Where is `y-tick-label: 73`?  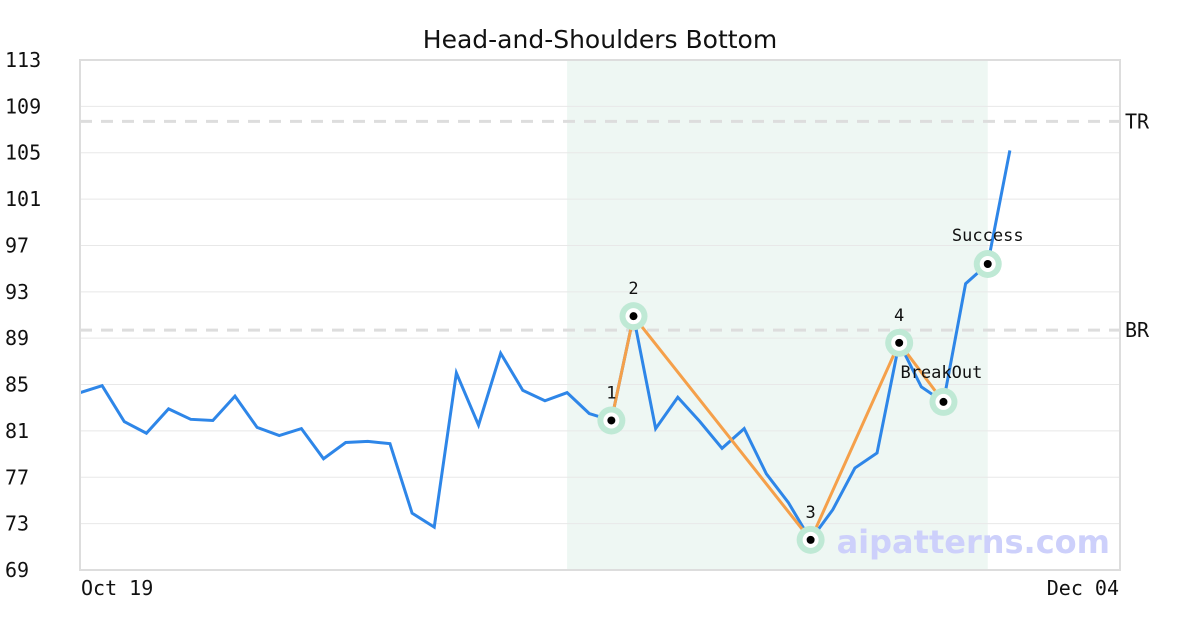 y-tick-label: 73 is located at coordinates (17, 524).